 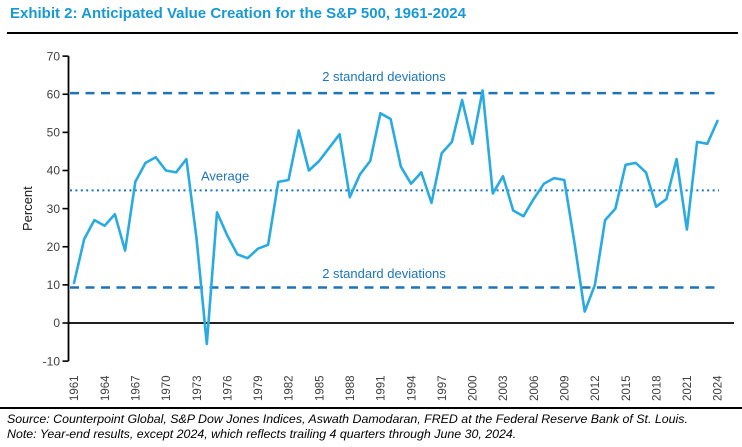 What do you see at coordinates (384, 273) in the screenshot?
I see `lower-2sd-label: 2 standard deviations` at bounding box center [384, 273].